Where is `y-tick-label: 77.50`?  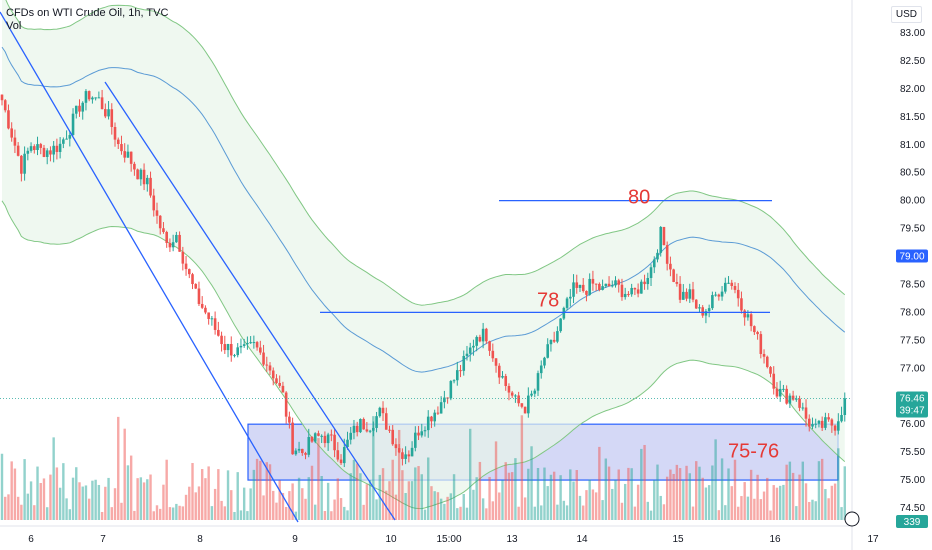 y-tick-label: 77.50 is located at coordinates (912, 340).